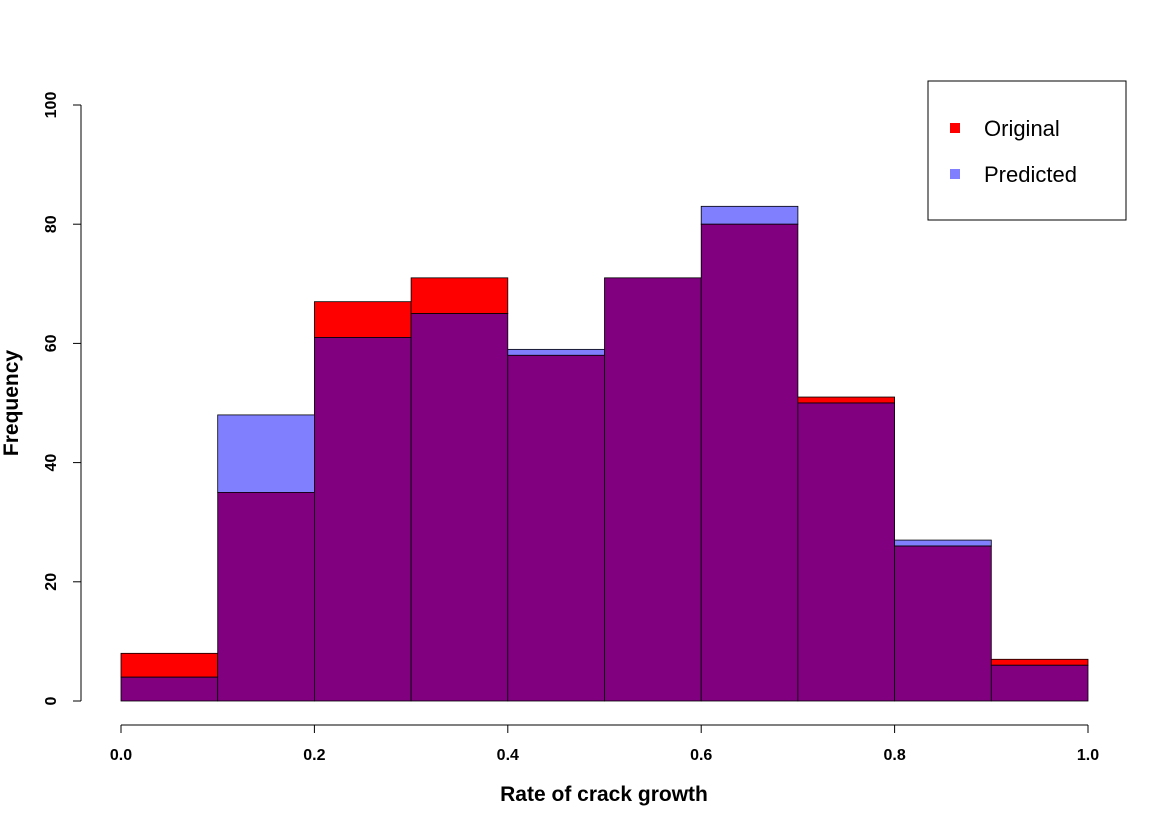 The height and width of the screenshot is (827, 1168). I want to click on legend-swatch-original, so click(955, 128).